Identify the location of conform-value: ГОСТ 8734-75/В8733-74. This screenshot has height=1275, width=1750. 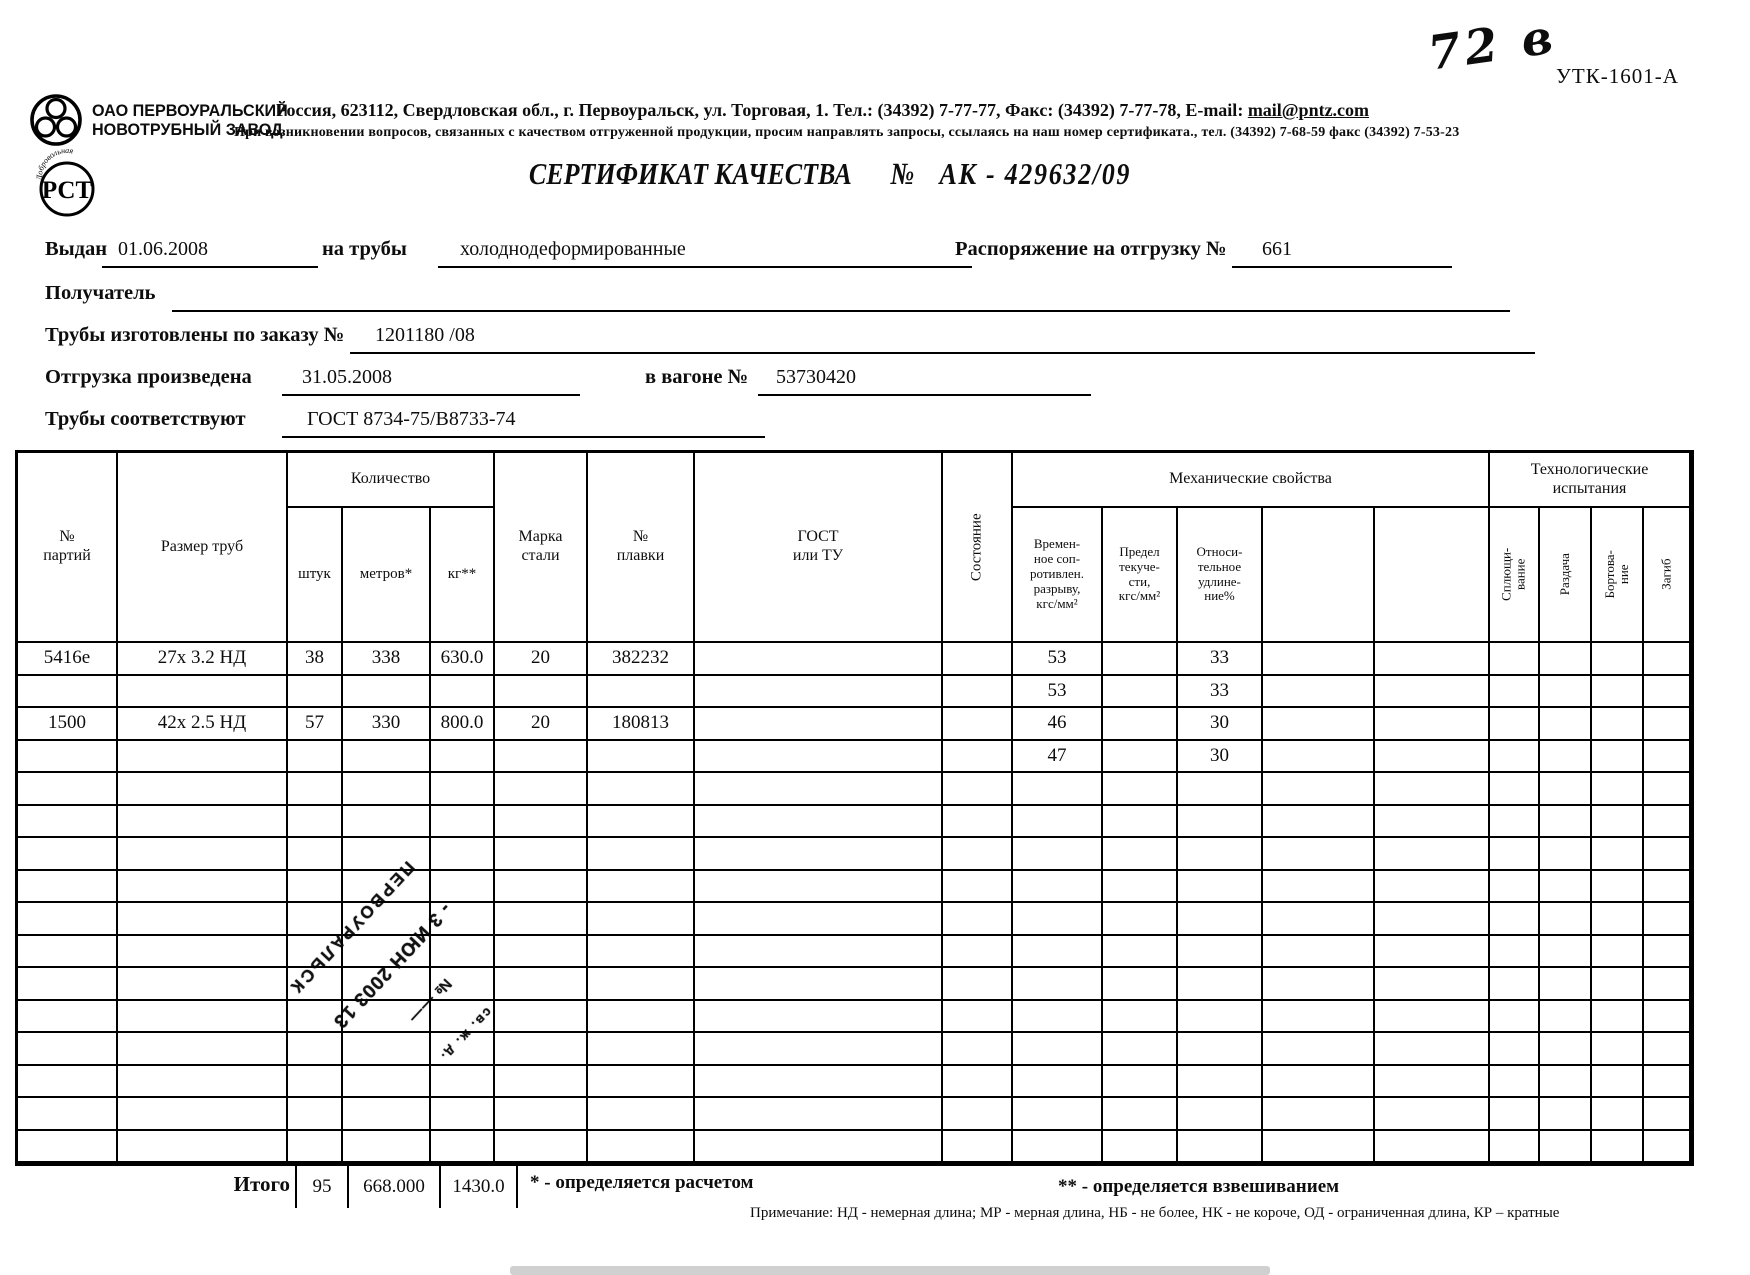
(523, 420).